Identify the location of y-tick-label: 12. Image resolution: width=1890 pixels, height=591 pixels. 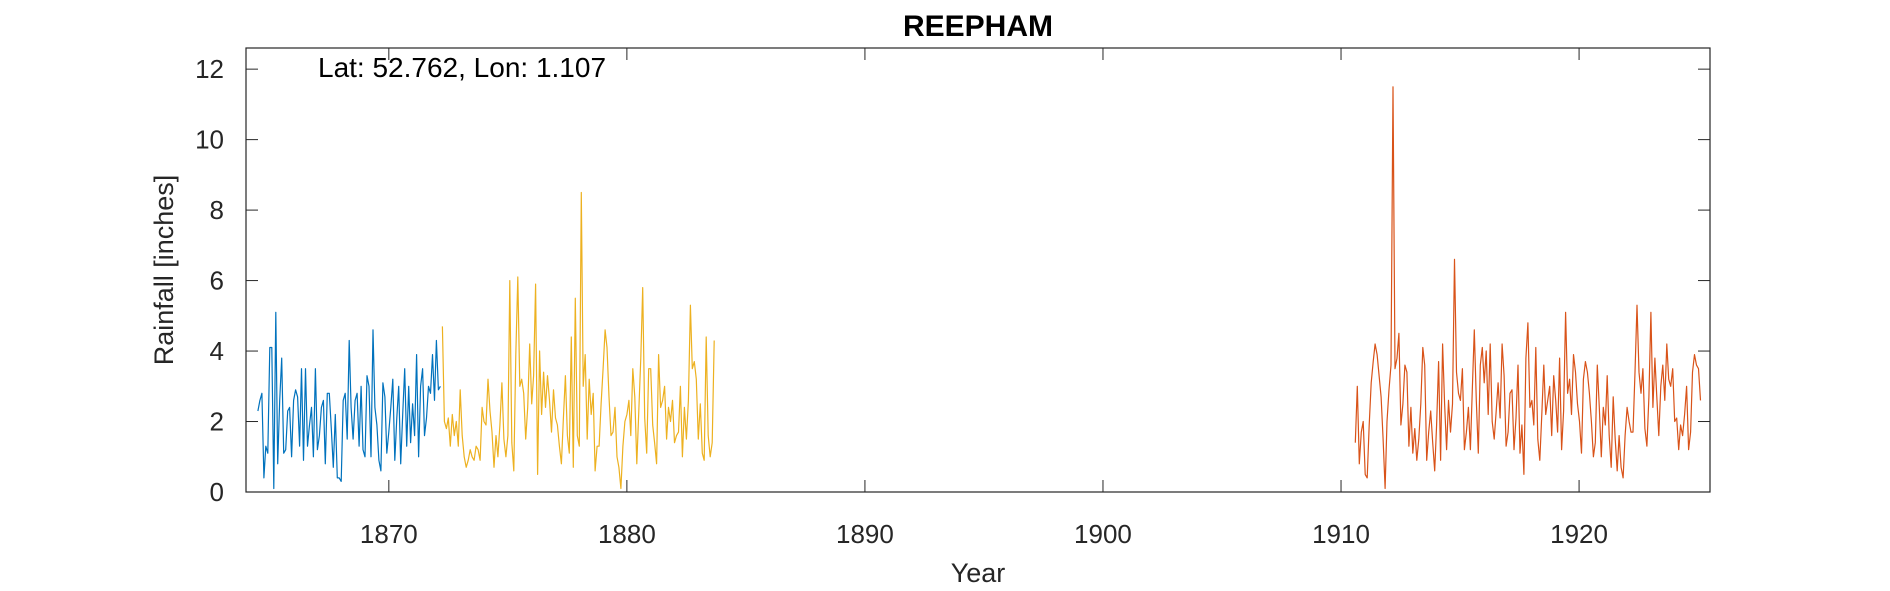
(209, 69).